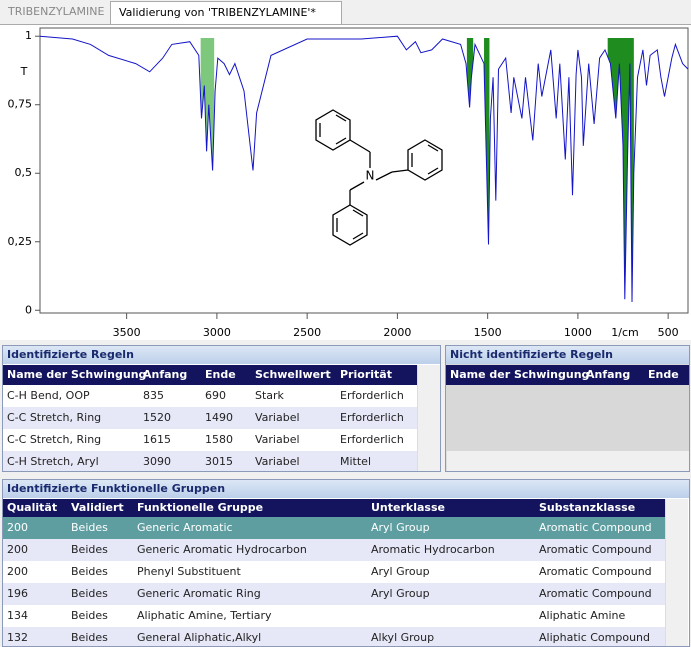  Describe the element at coordinates (488, 332) in the screenshot. I see `x-tick-label: 1500` at that location.